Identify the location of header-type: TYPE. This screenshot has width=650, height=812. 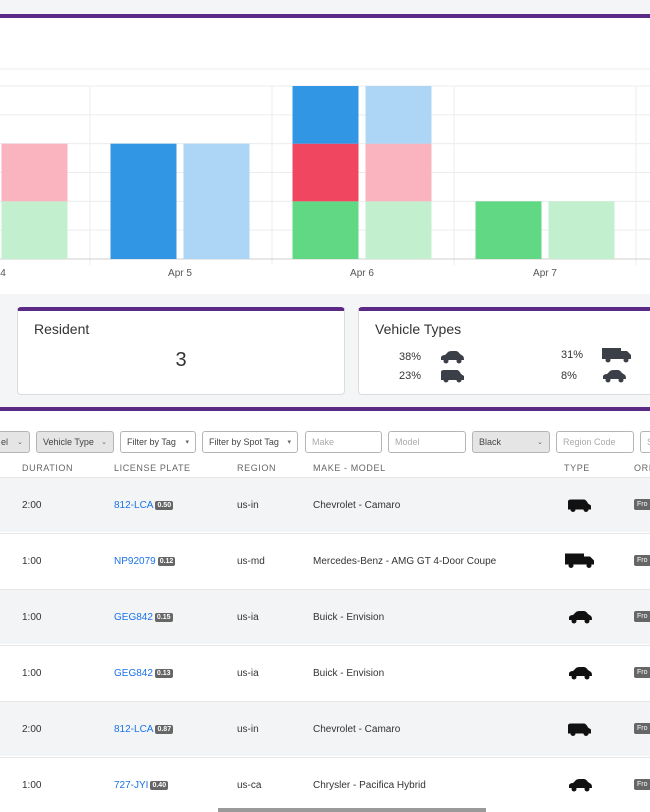
(577, 468).